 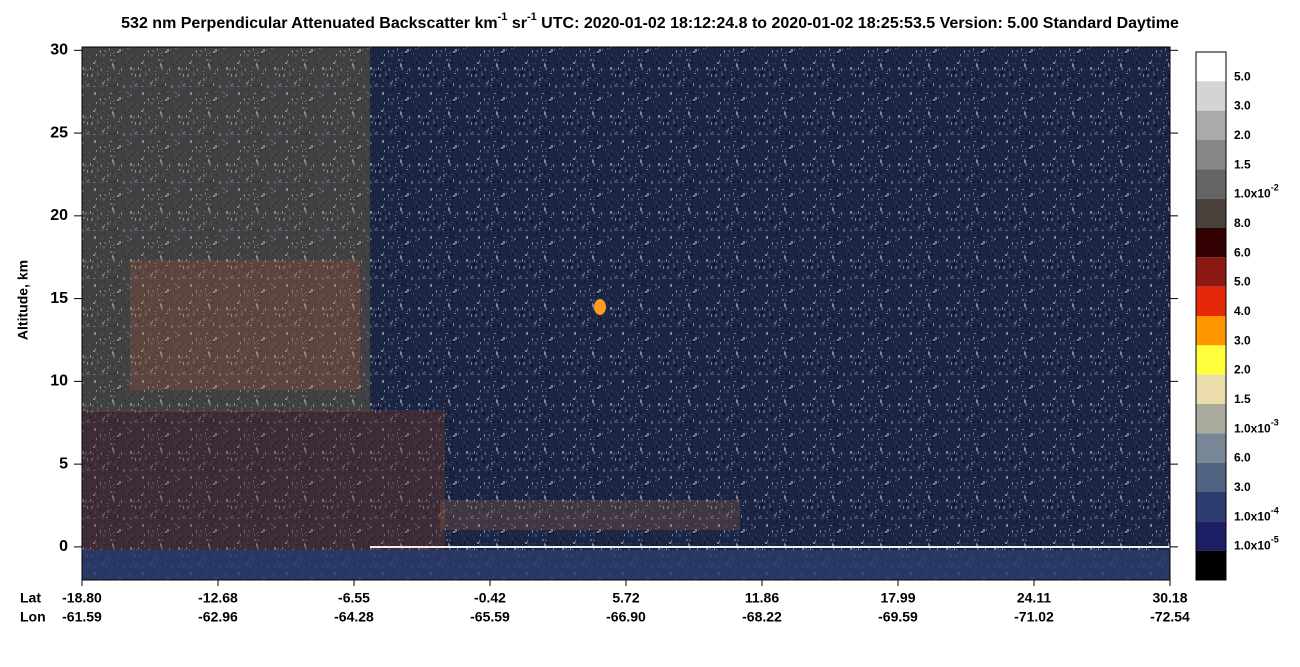 What do you see at coordinates (1275, 511) in the screenshot?
I see `colorbar-label-sup: -4` at bounding box center [1275, 511].